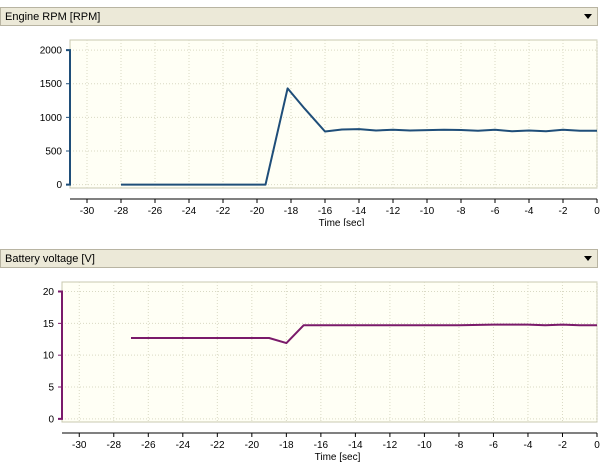 This screenshot has height=466, width=608. Describe the element at coordinates (53, 17) in the screenshot. I see `rpm-panel-title: Engine RPM [RPM]` at that location.